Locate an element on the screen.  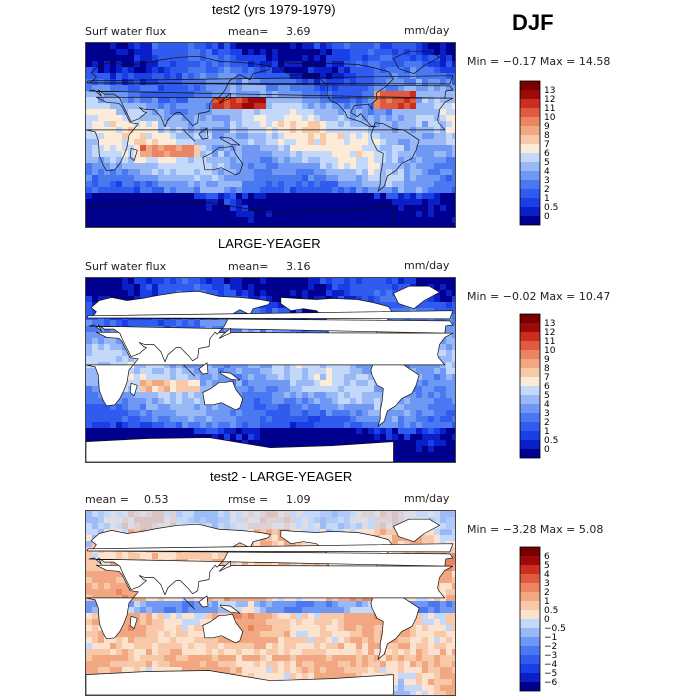
panel-2-variable: Surf water flux is located at coordinates (126, 266).